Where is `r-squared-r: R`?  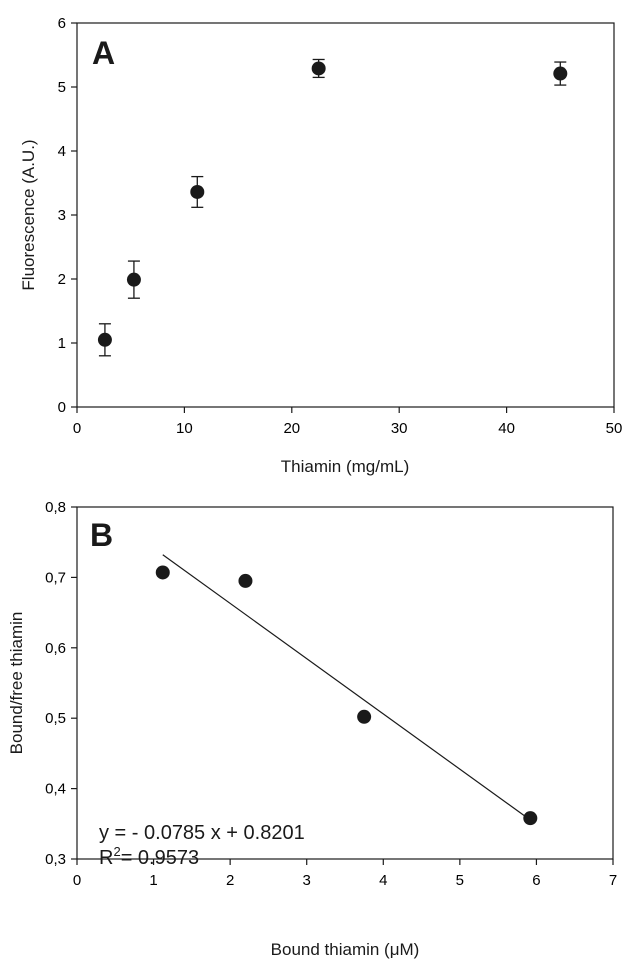 r-squared-r: R is located at coordinates (106, 858).